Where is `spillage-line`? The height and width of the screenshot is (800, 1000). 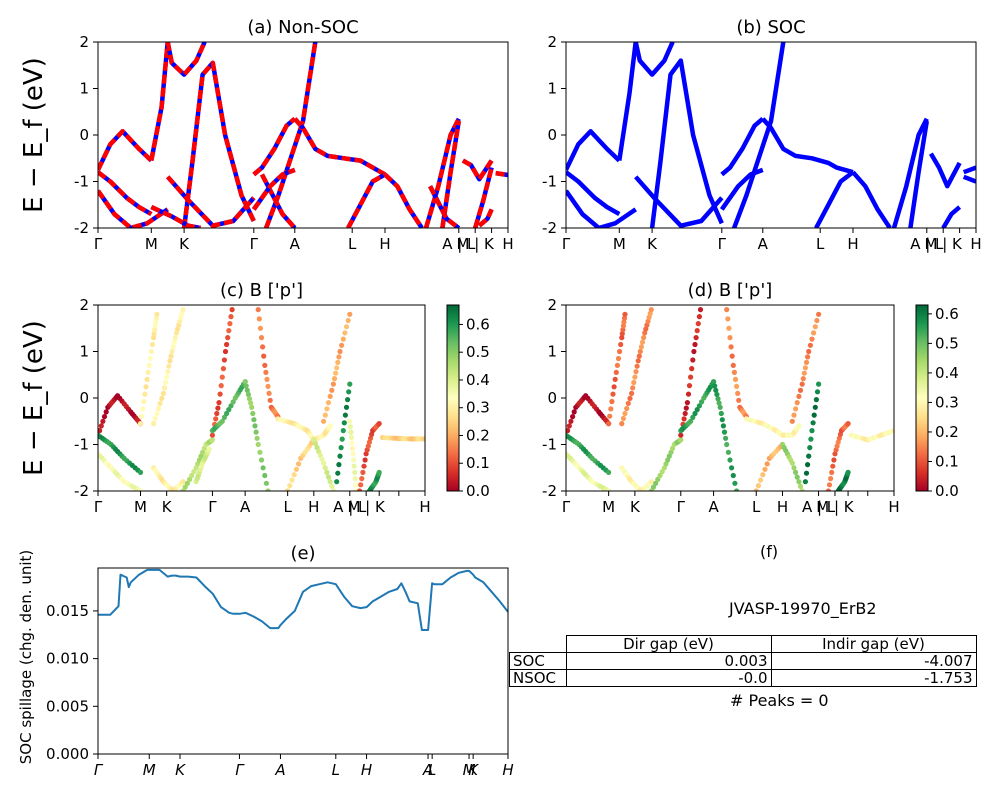 spillage-line is located at coordinates (303, 599).